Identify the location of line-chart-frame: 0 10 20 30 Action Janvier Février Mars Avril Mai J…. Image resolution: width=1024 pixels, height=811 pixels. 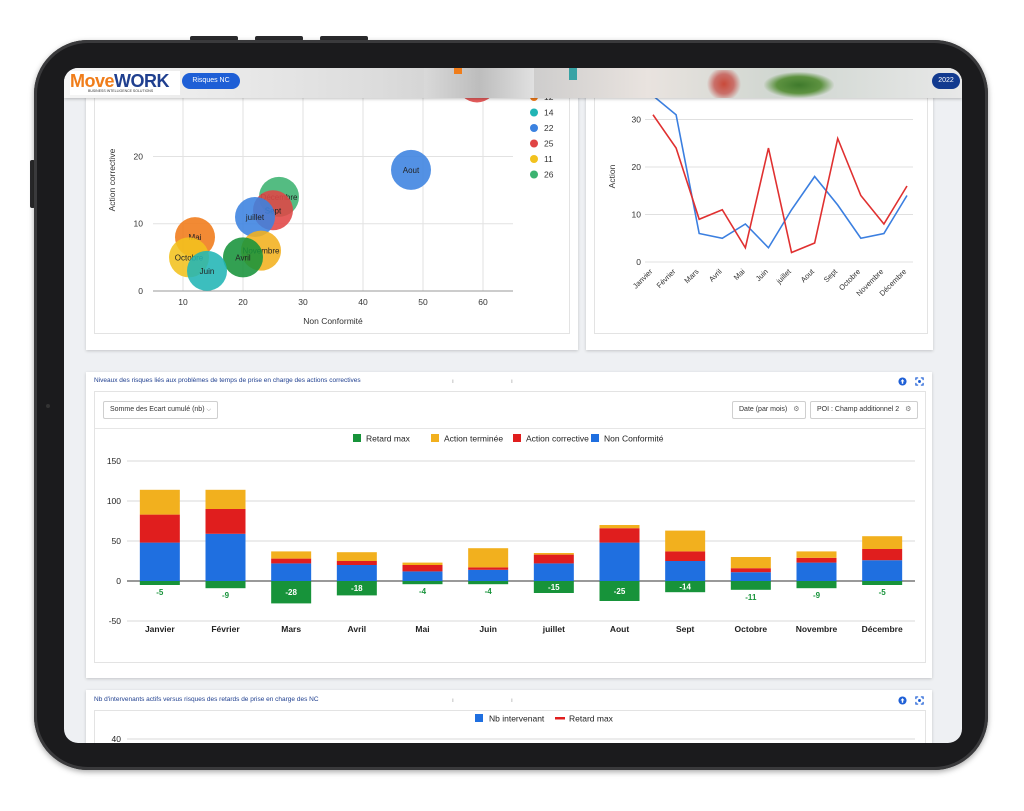
(761, 201).